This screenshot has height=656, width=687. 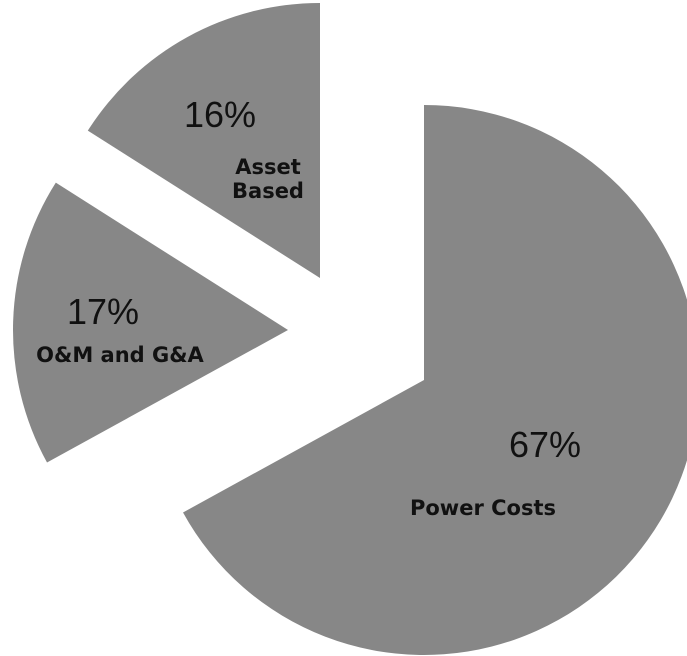 What do you see at coordinates (268, 179) in the screenshot?
I see `category-label: Asset Based` at bounding box center [268, 179].